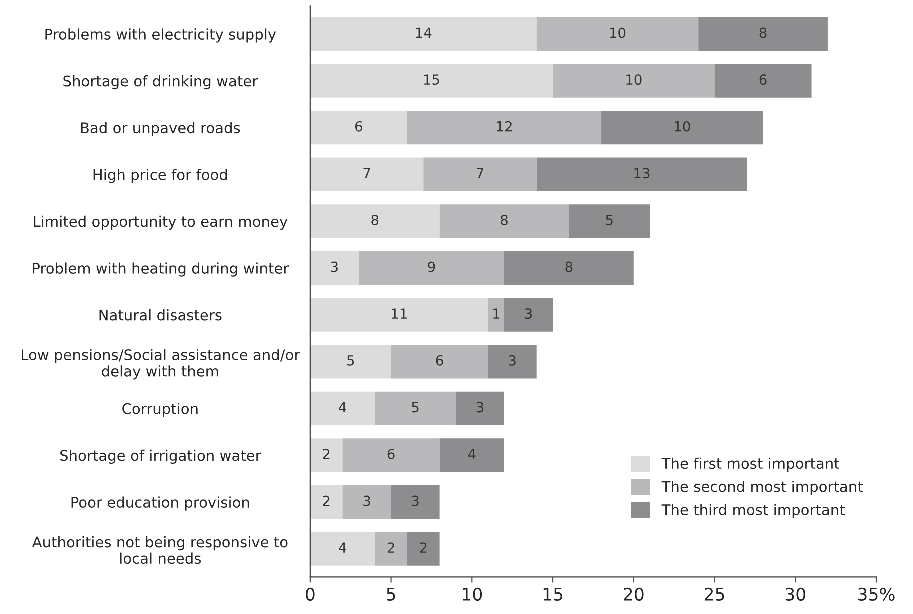 The height and width of the screenshot is (614, 913). I want to click on y-tick-label: Poor education provision, so click(161, 503).